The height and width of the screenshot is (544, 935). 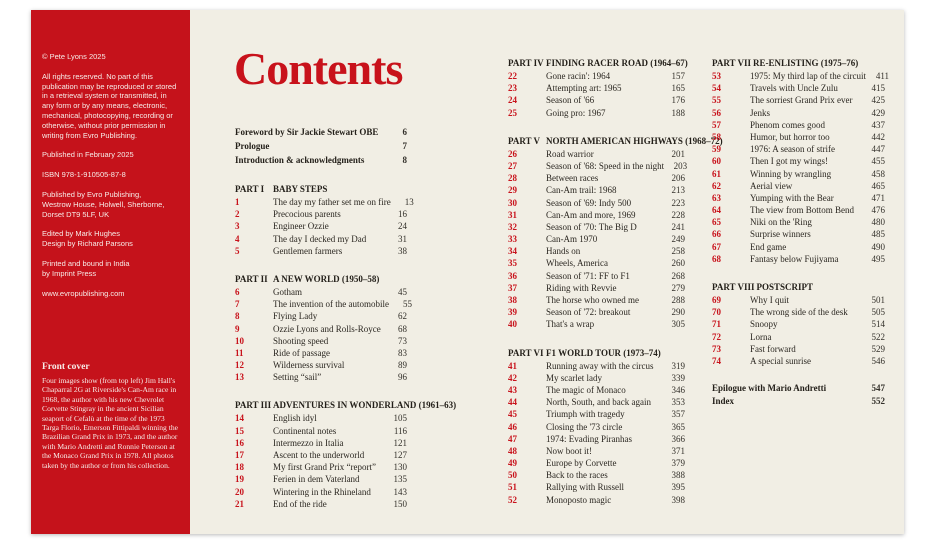 I want to click on toc-row: 26 Road warrior 201, so click(x=596, y=154).